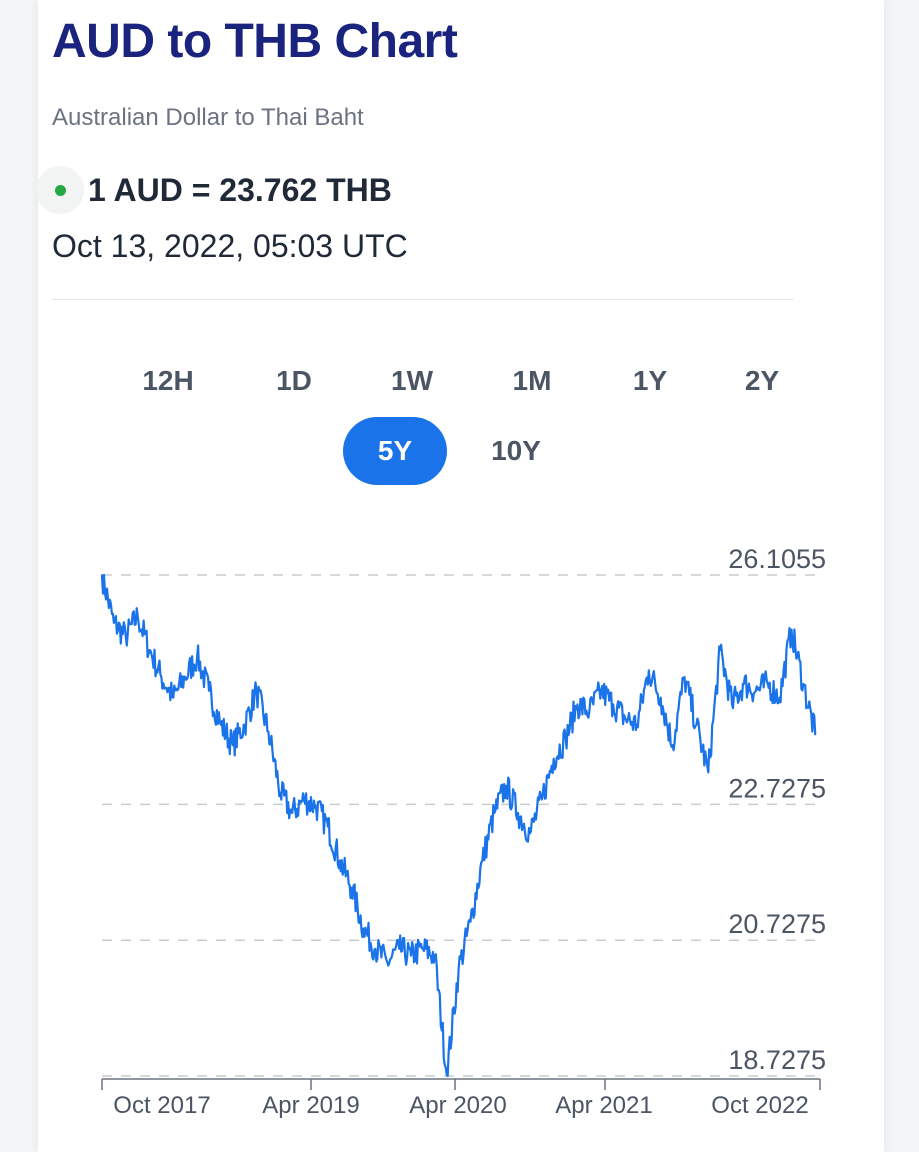  What do you see at coordinates (240, 189) in the screenshot?
I see `exchange-rate: 1 AUD = 23.762 THB` at bounding box center [240, 189].